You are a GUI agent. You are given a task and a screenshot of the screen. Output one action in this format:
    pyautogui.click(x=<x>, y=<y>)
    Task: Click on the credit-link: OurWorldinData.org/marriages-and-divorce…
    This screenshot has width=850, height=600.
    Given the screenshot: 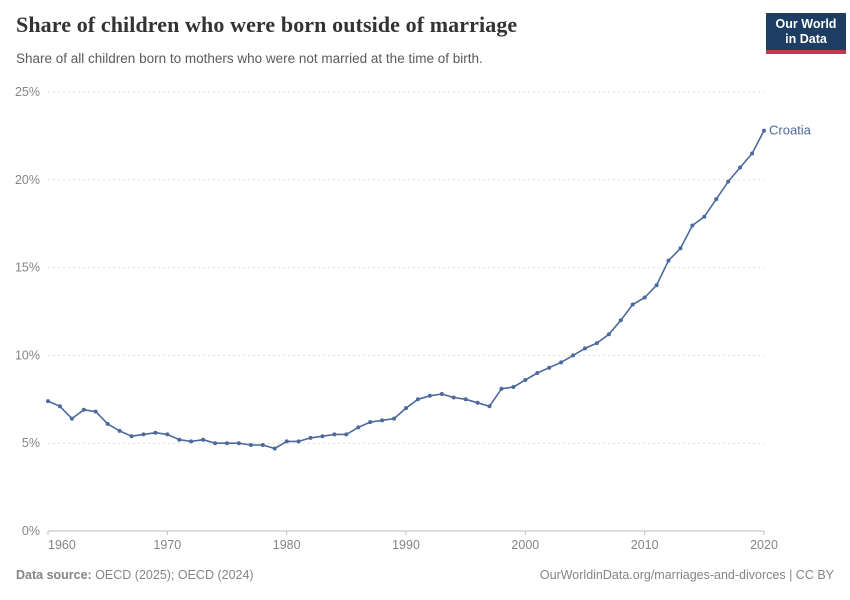 What is the action you would take?
    pyautogui.click(x=662, y=575)
    